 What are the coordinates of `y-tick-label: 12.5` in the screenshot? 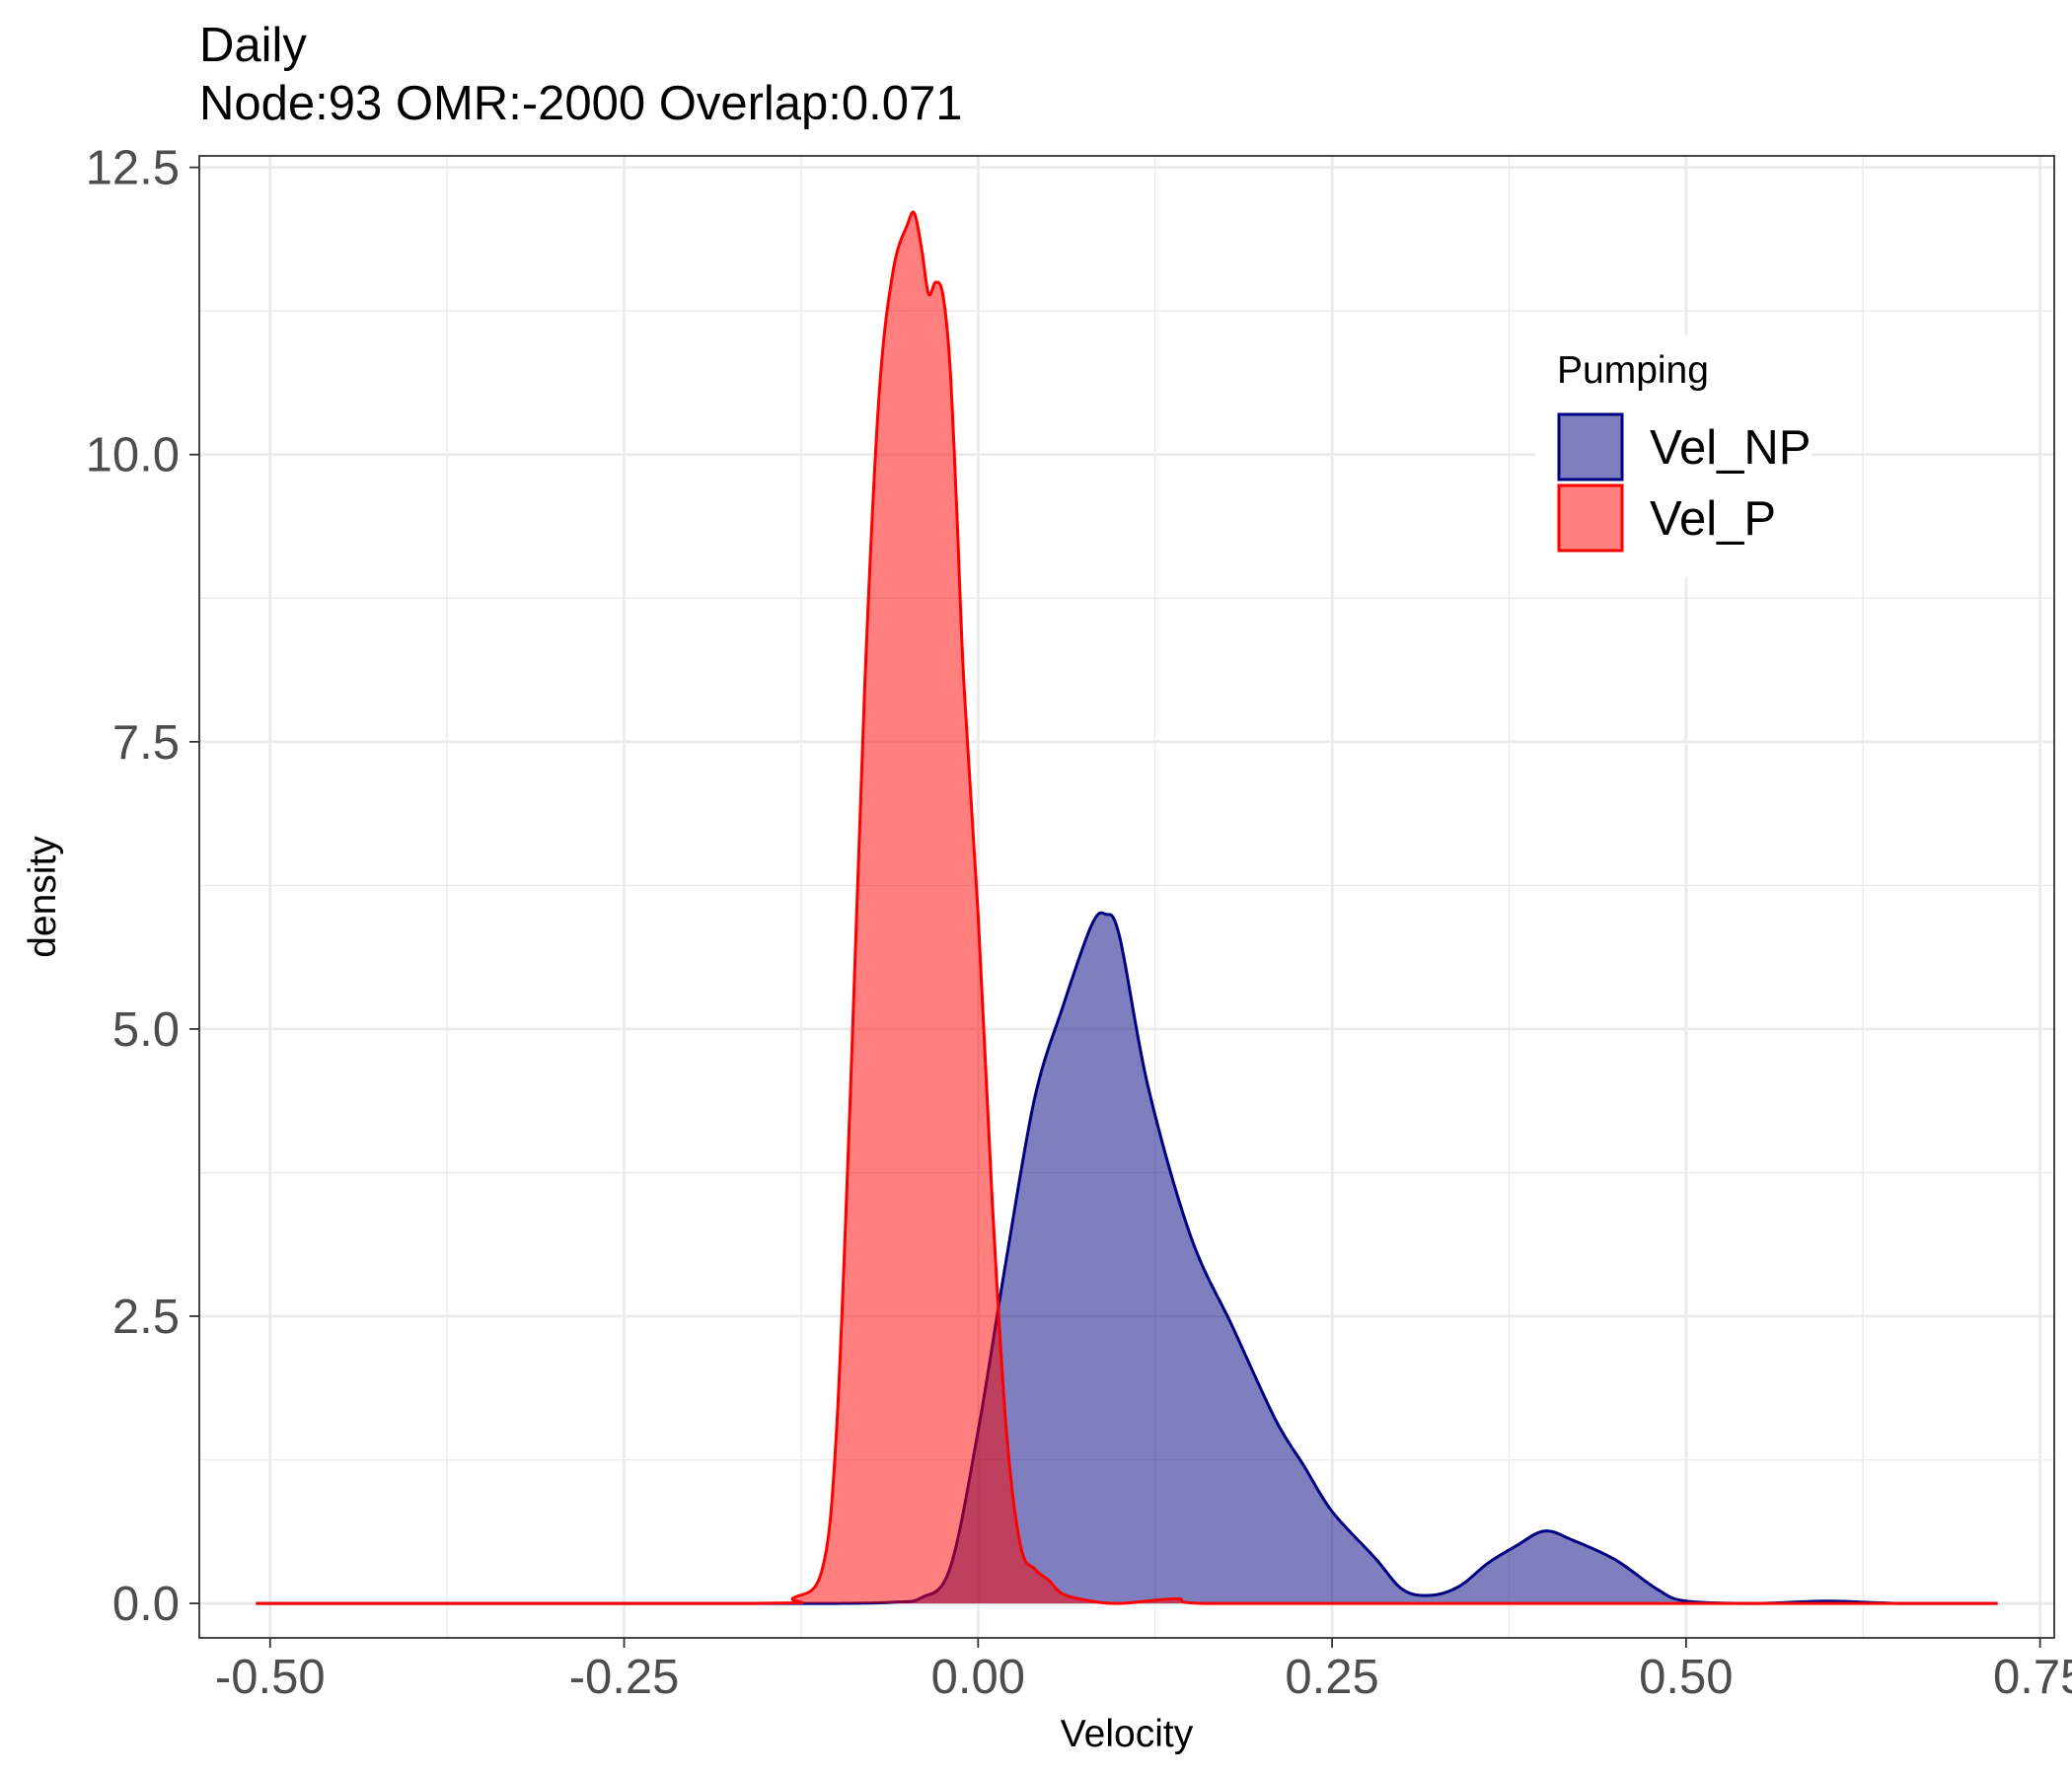 It's located at (133, 168).